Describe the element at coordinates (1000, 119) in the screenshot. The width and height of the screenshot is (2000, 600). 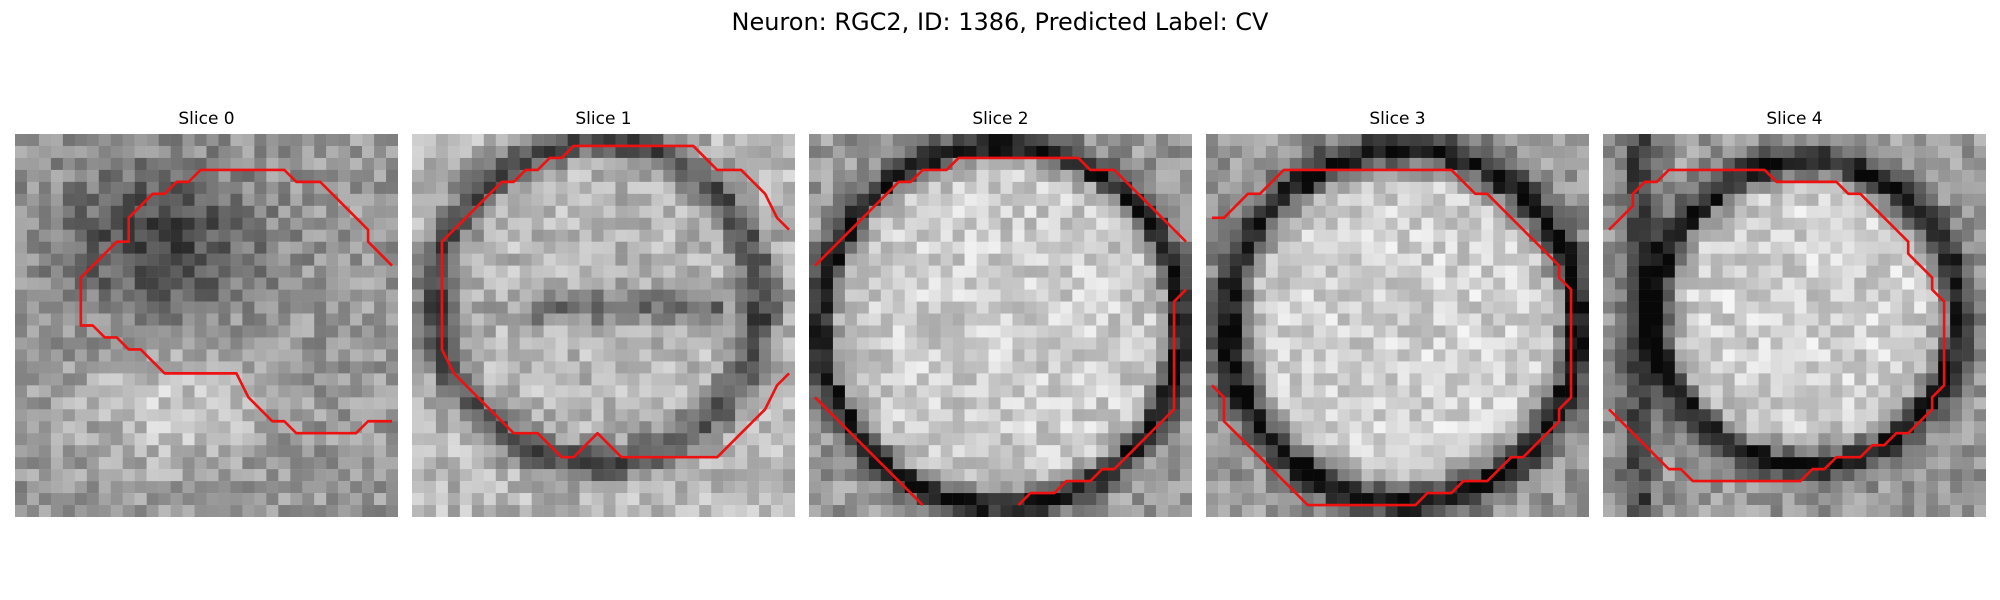
I see `slice-title: Slice 2` at that location.